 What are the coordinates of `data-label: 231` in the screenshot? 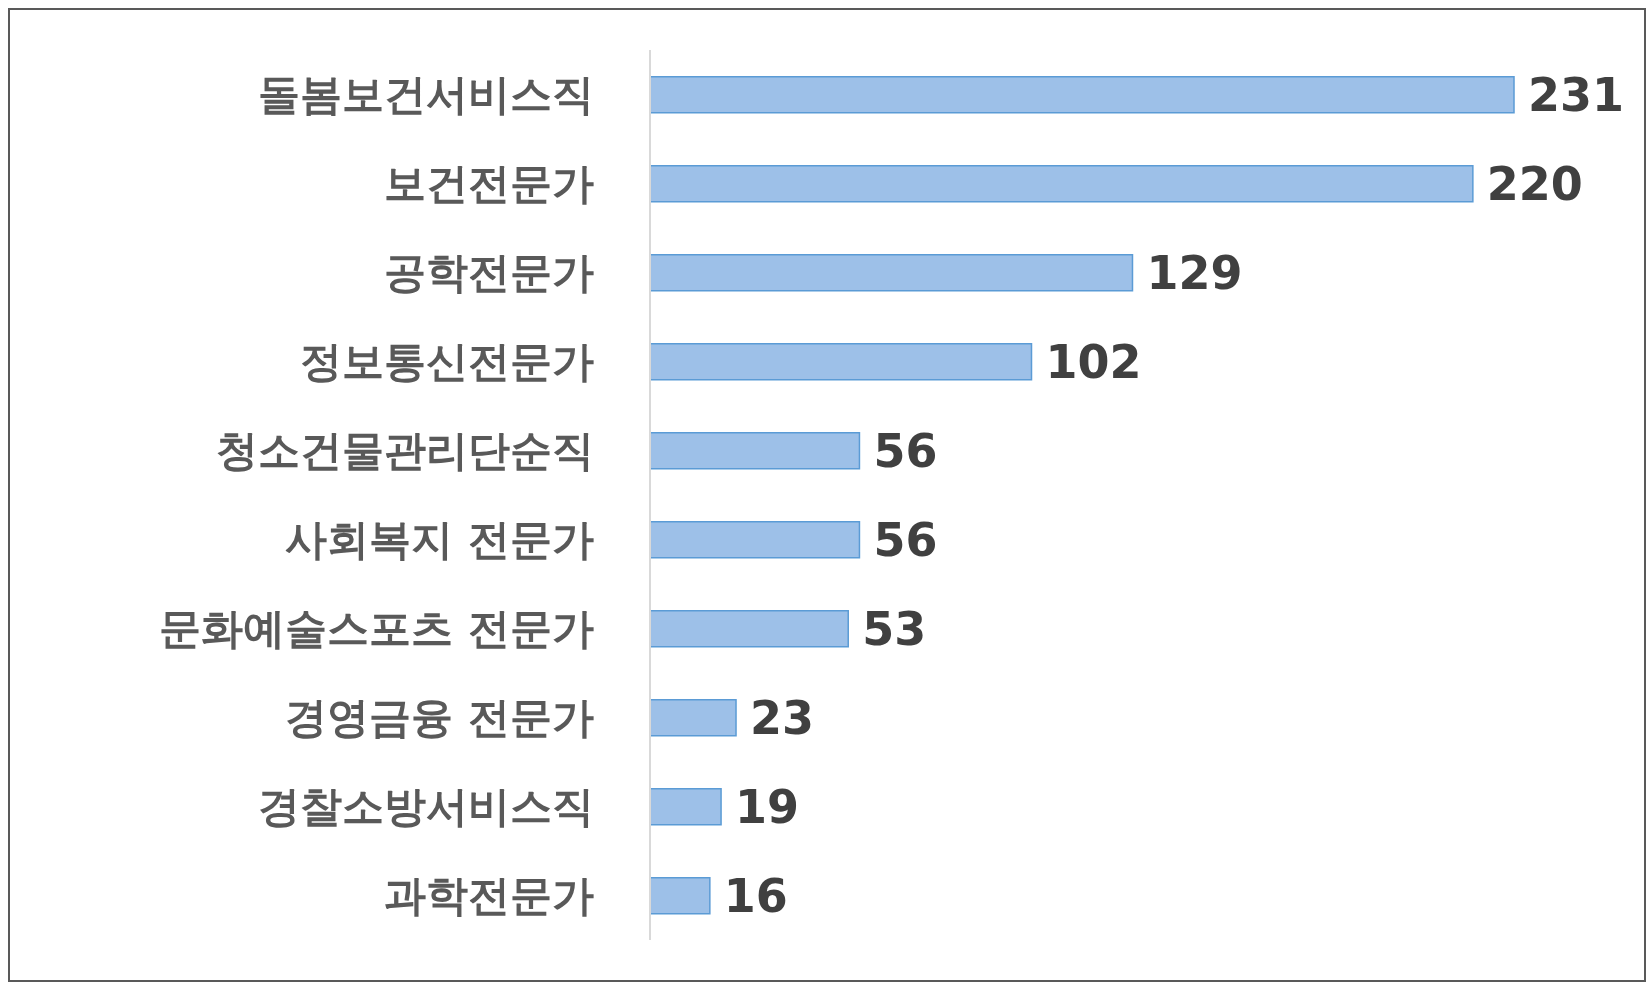 It's located at (1576, 95).